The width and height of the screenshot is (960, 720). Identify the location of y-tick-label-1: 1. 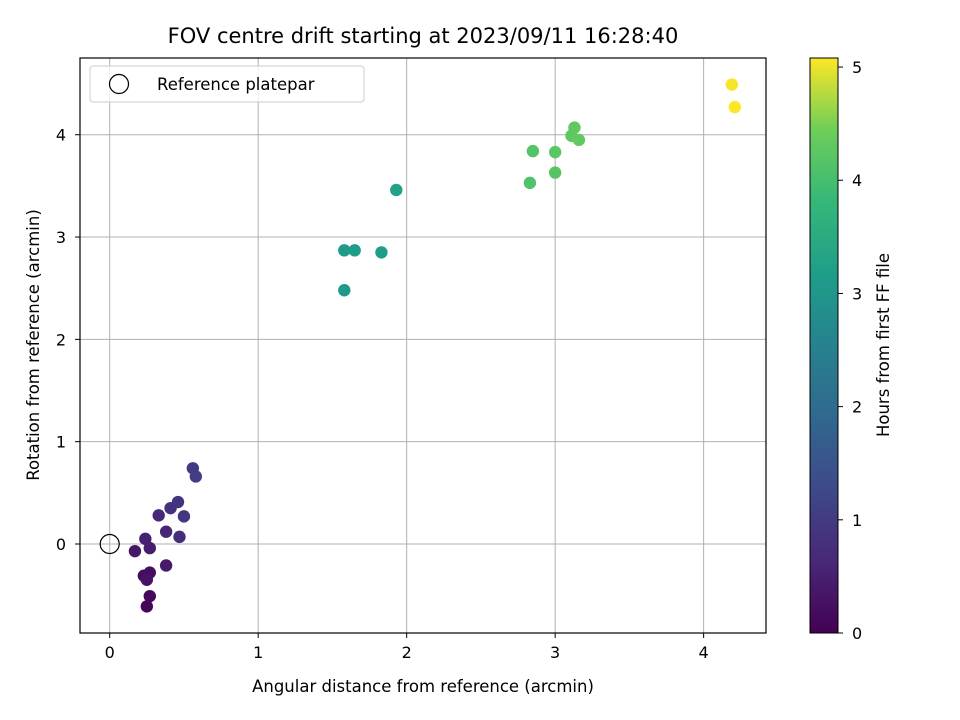
(61, 442).